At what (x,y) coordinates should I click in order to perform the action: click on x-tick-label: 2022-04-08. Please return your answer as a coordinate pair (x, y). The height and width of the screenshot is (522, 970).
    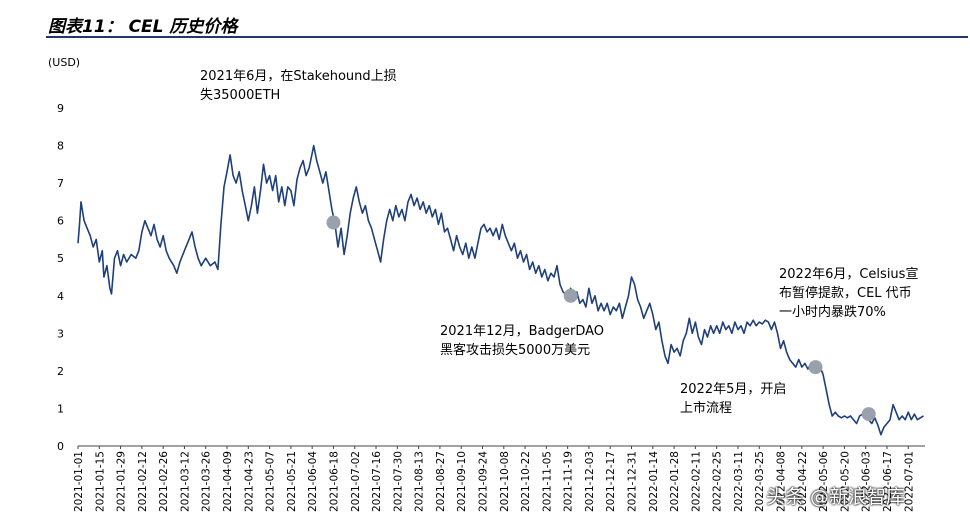
    Looking at the image, I should click on (782, 481).